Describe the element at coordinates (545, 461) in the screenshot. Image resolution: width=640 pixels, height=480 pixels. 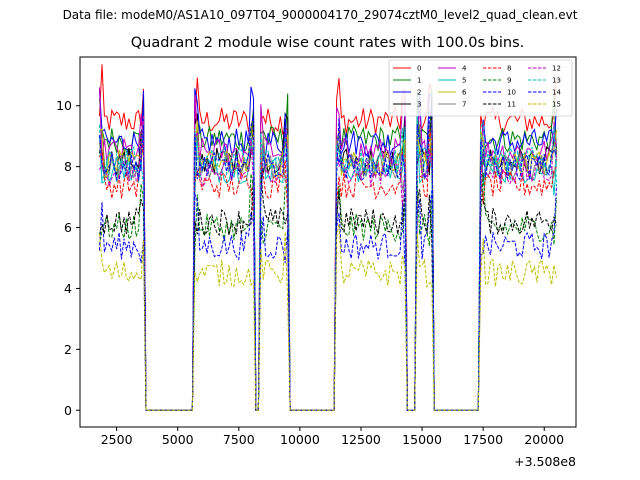
I see `x-axis-offset-label: +3.508e8` at that location.